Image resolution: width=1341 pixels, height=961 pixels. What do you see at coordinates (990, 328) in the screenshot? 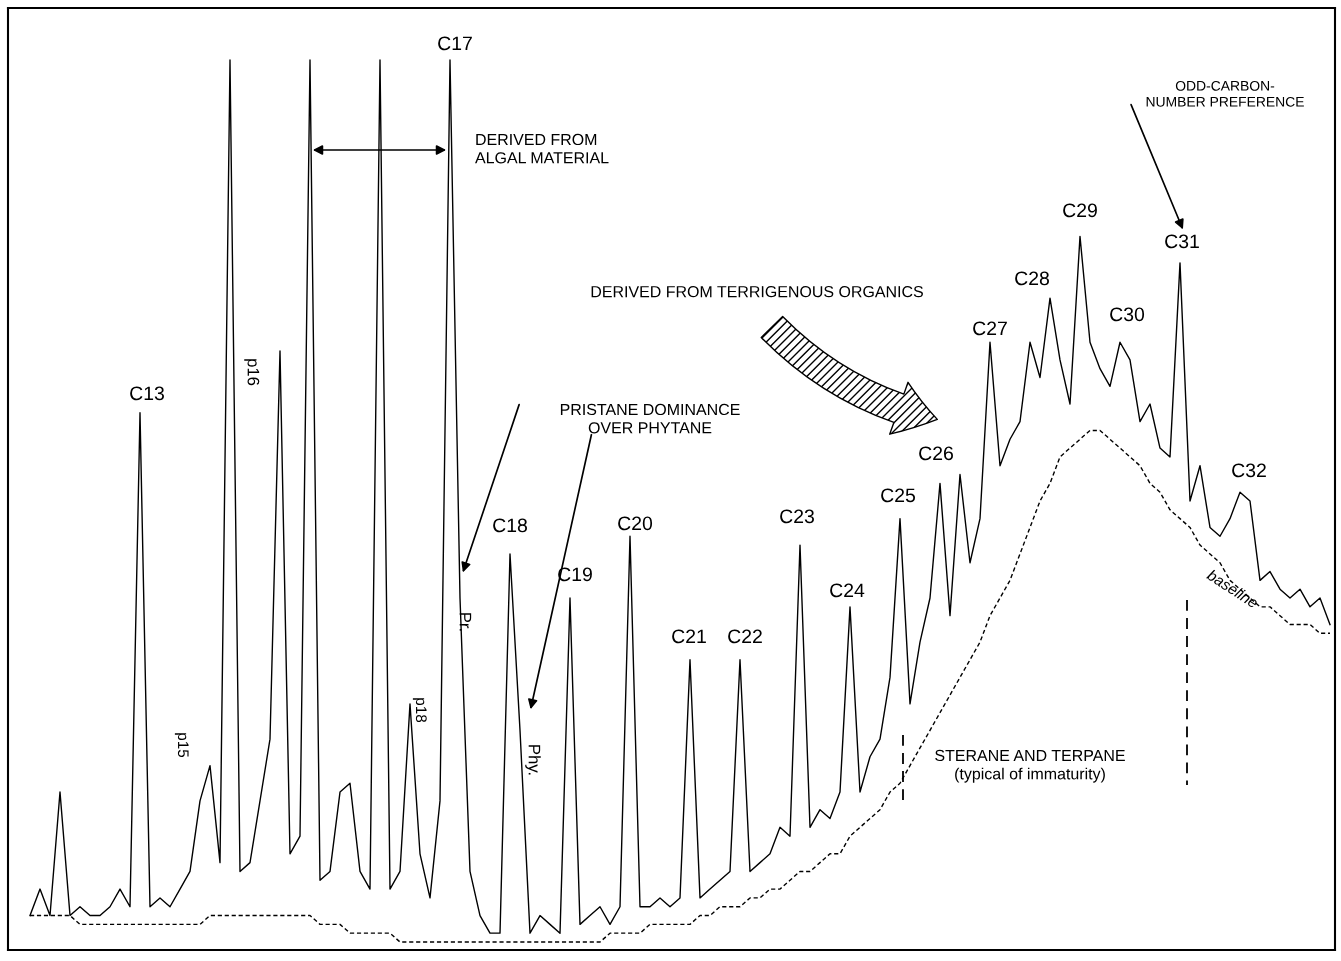
I see `annotation: C27` at bounding box center [990, 328].